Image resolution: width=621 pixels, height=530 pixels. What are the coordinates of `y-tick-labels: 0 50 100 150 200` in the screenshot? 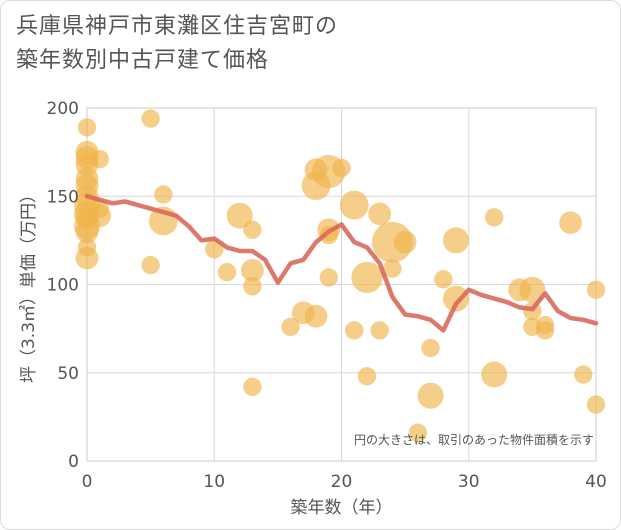 It's located at (63, 285).